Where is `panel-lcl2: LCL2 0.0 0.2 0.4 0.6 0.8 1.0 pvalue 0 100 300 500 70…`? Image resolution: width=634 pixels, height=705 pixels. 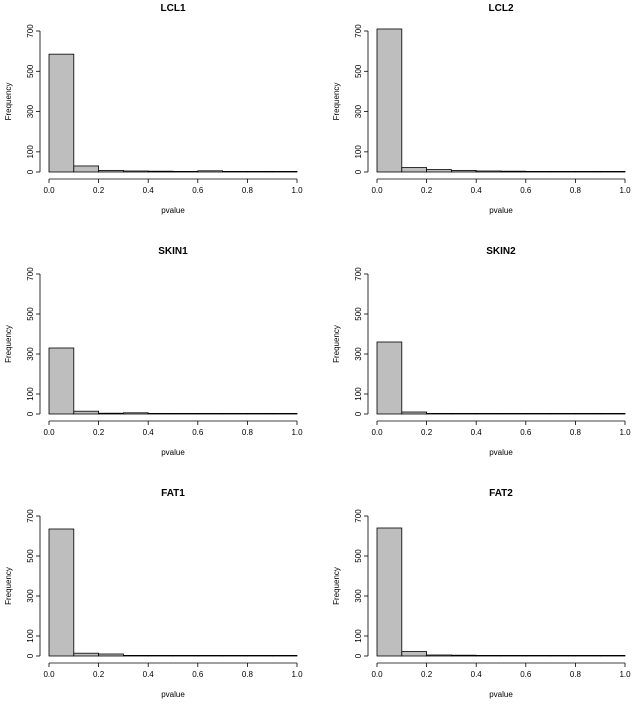 panel-lcl2: LCL2 0.0 0.2 0.4 0.6 0.8 1.0 pvalue 0 100 300 500 70… is located at coordinates (481, 109).